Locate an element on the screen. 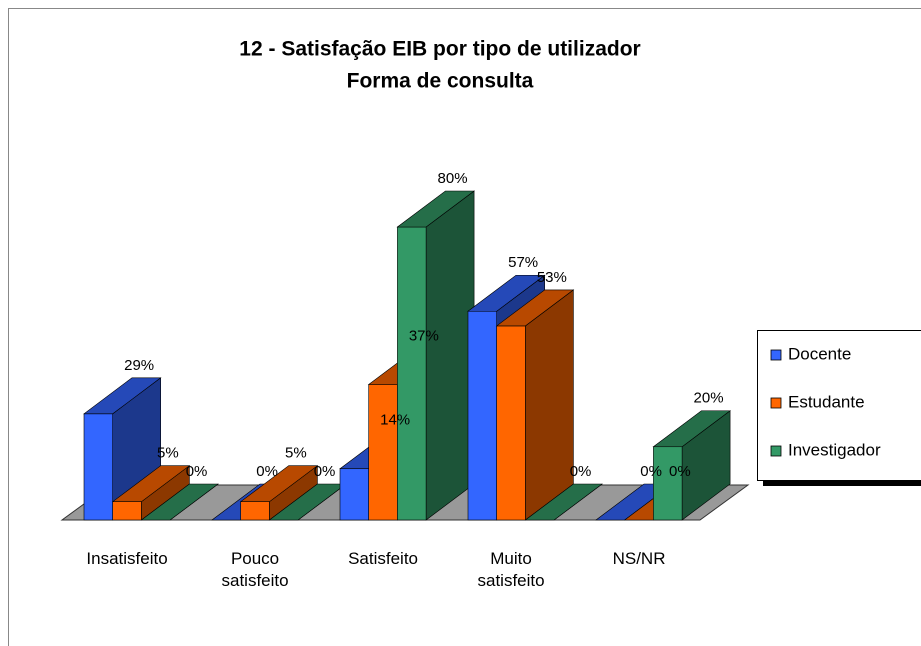 The image size is (921, 646). x-tick-label: Satisfeito is located at coordinates (383, 558).